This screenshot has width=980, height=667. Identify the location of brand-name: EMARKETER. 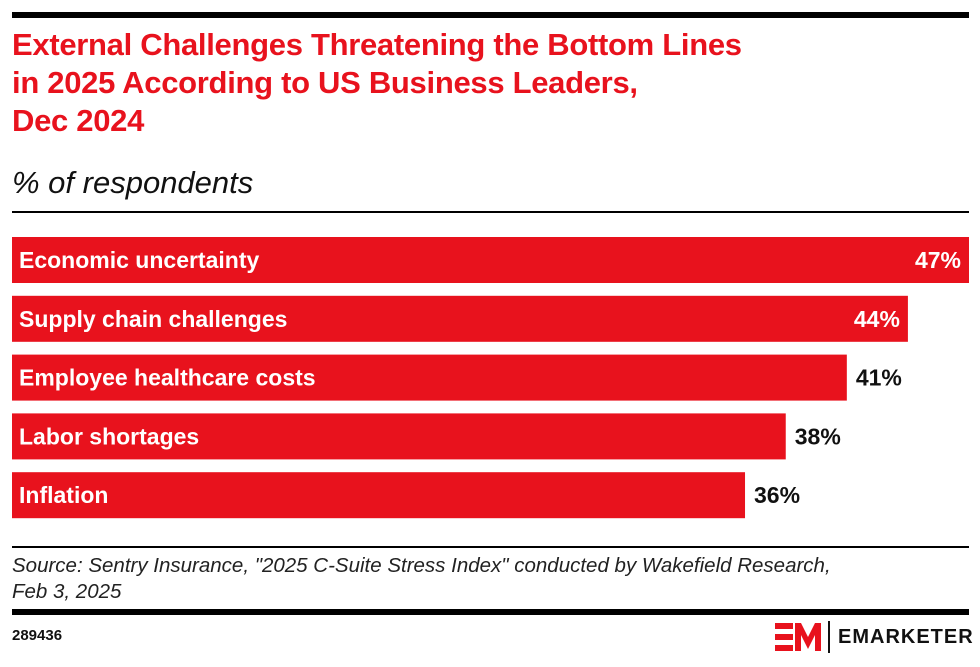
(906, 636).